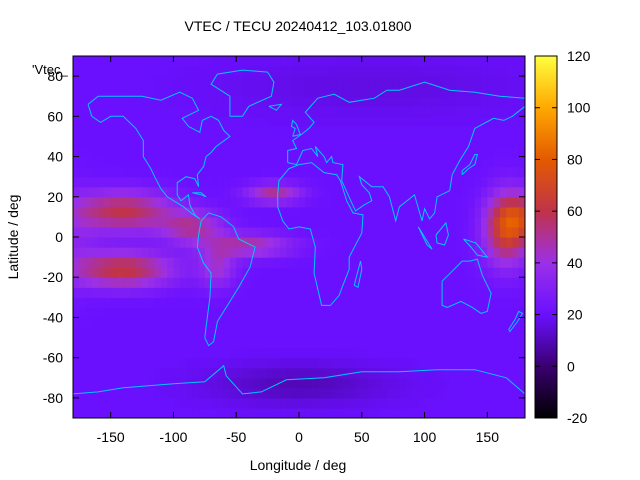 The width and height of the screenshot is (640, 480). What do you see at coordinates (425, 238) in the screenshot?
I see `sumatra-coast` at bounding box center [425, 238].